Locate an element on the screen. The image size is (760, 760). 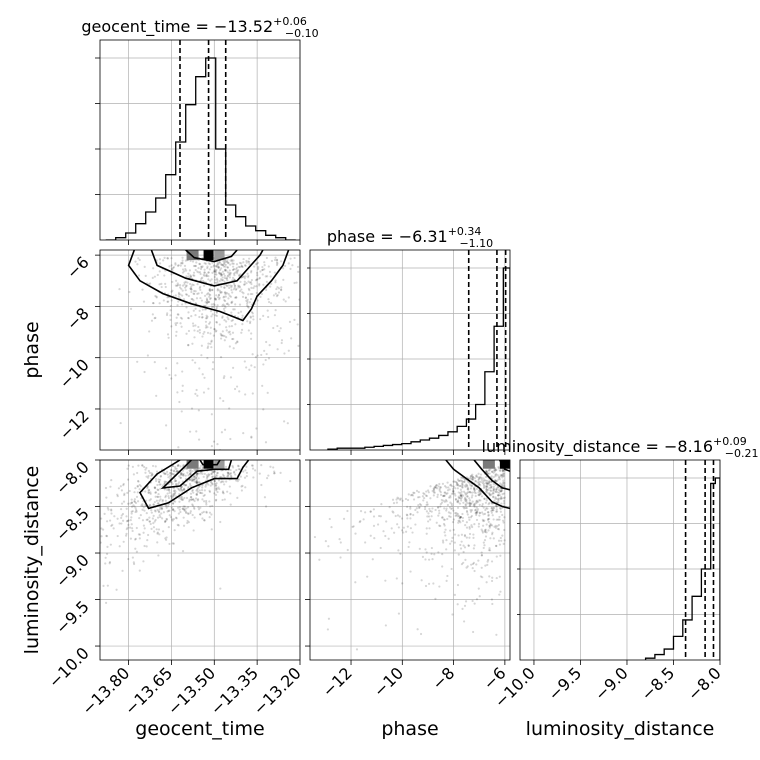
scatter-geocent-time-vs-phase is located at coordinates (206, 352).